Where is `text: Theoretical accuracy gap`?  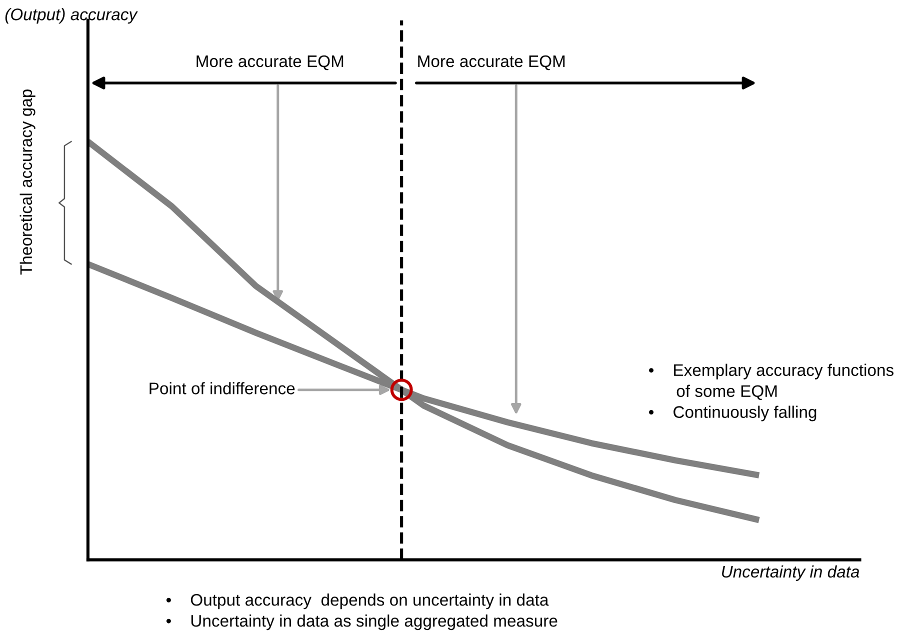
text: Theoretical accuracy gap is located at coordinates (28, 182).